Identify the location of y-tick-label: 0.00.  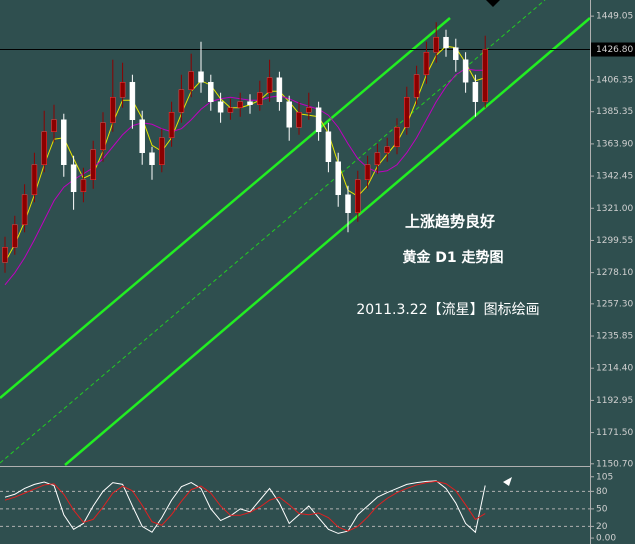
(606, 539).